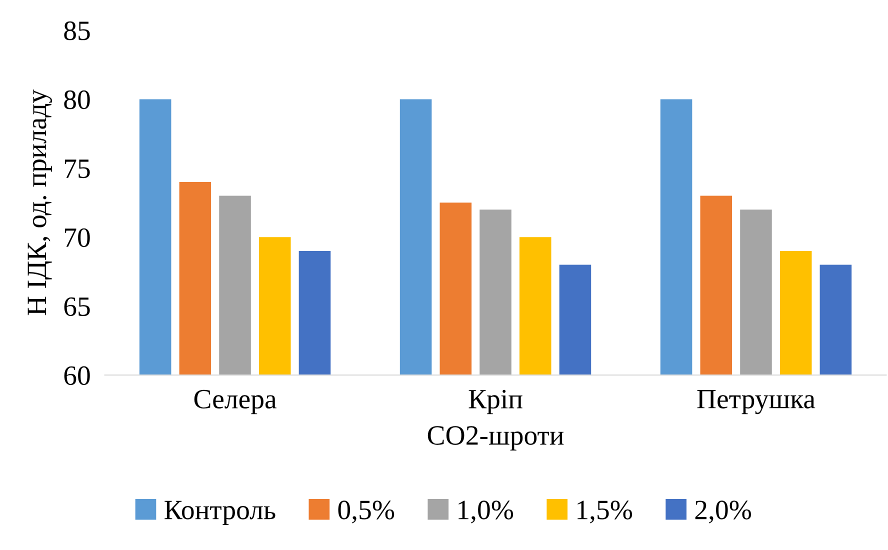 This screenshot has height=550, width=888. Describe the element at coordinates (366, 512) in the screenshot. I see `legend-label: 0,5%` at that location.